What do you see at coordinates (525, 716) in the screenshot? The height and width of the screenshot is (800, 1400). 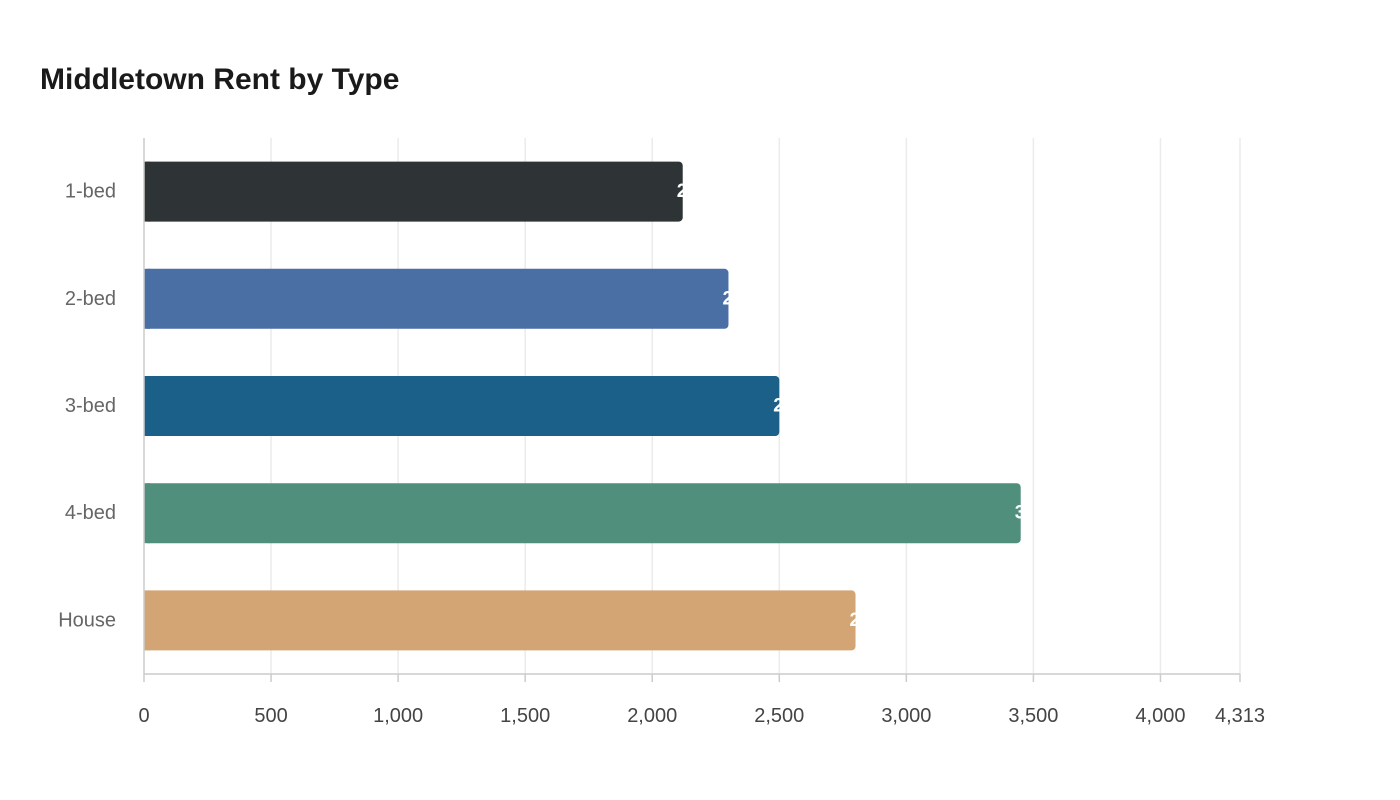 I see `x-tick-label: 1,500` at bounding box center [525, 716].